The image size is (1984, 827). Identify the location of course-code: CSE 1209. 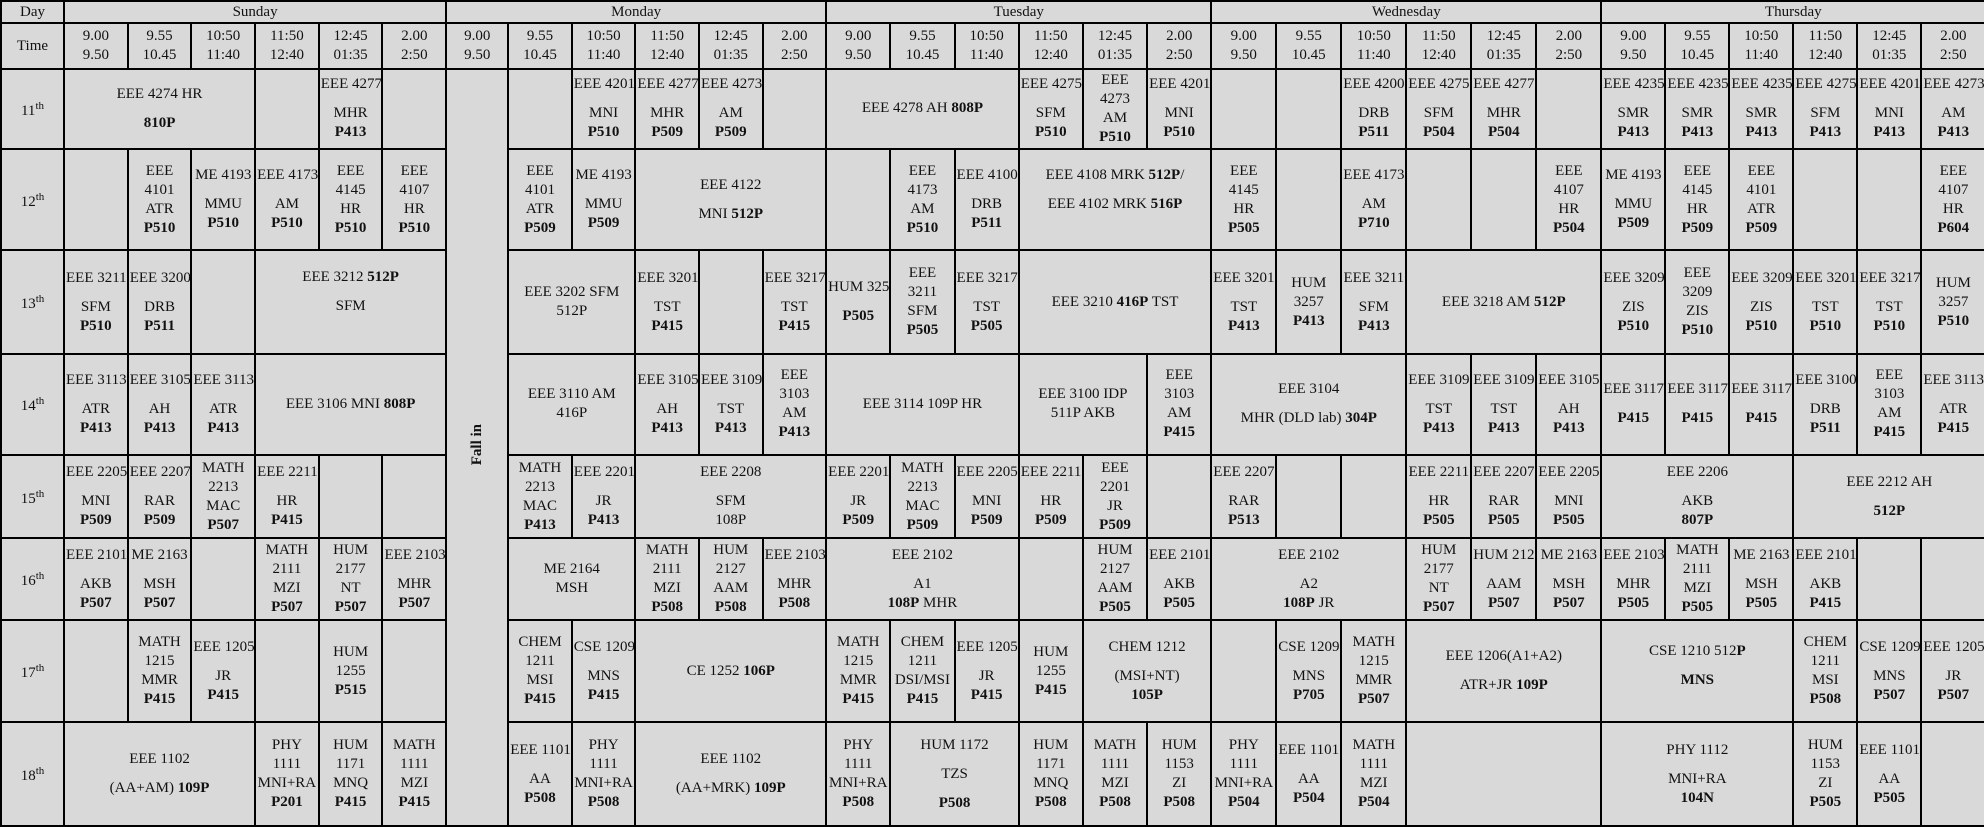
(604, 646).